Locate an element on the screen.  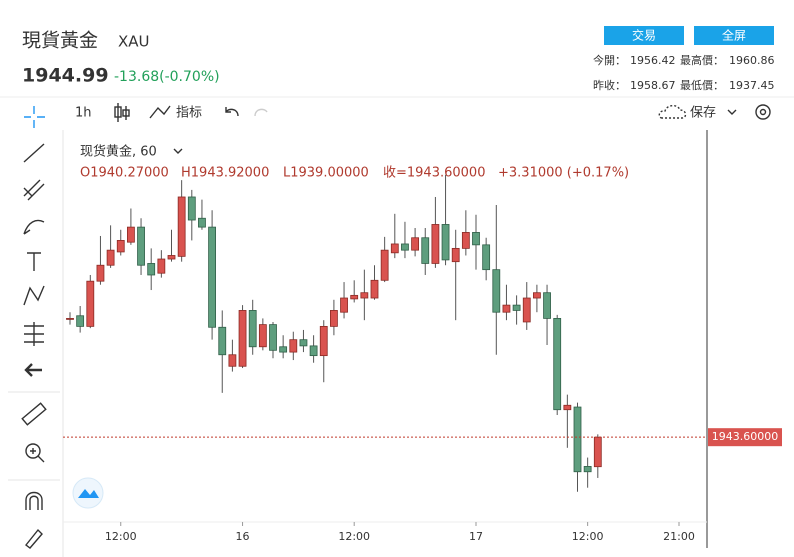
last-price-tag is located at coordinates (745, 437).